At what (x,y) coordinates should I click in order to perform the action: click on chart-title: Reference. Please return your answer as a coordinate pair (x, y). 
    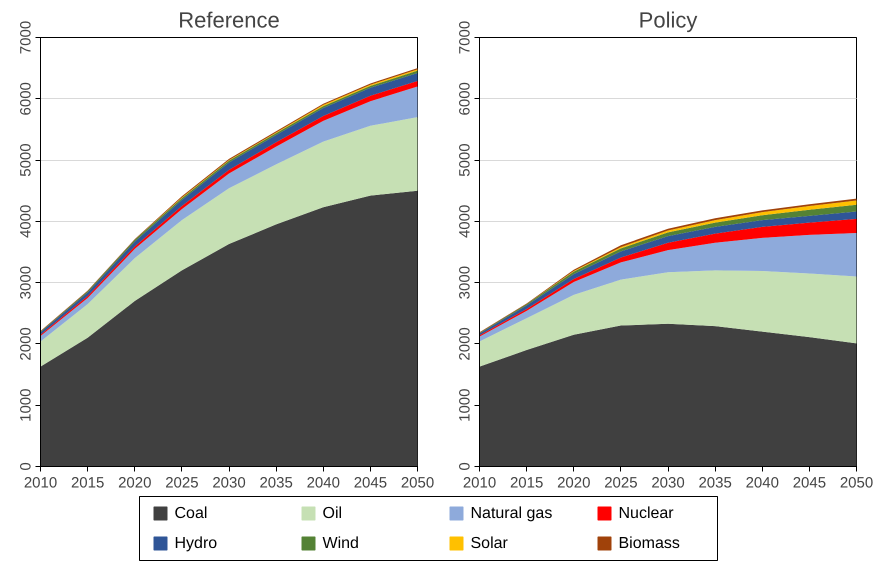
    Looking at the image, I should click on (229, 20).